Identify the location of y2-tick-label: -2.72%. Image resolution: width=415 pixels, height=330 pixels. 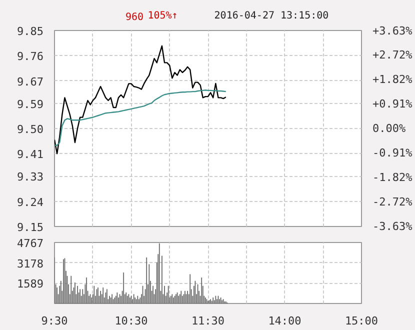
(392, 201).